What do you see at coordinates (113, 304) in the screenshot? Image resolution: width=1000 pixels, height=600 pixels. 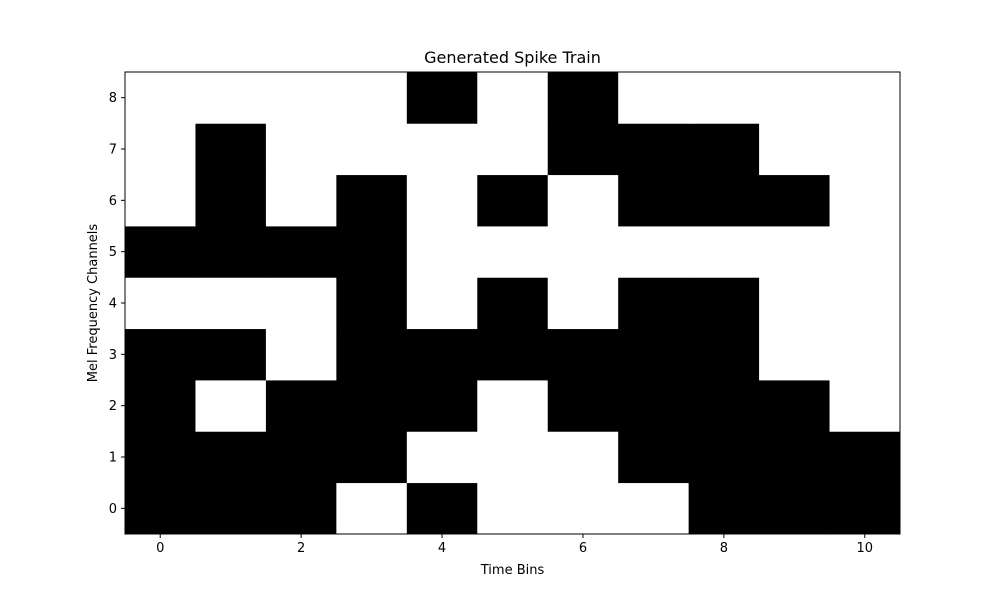 I see `y-tick-label: 4` at bounding box center [113, 304].